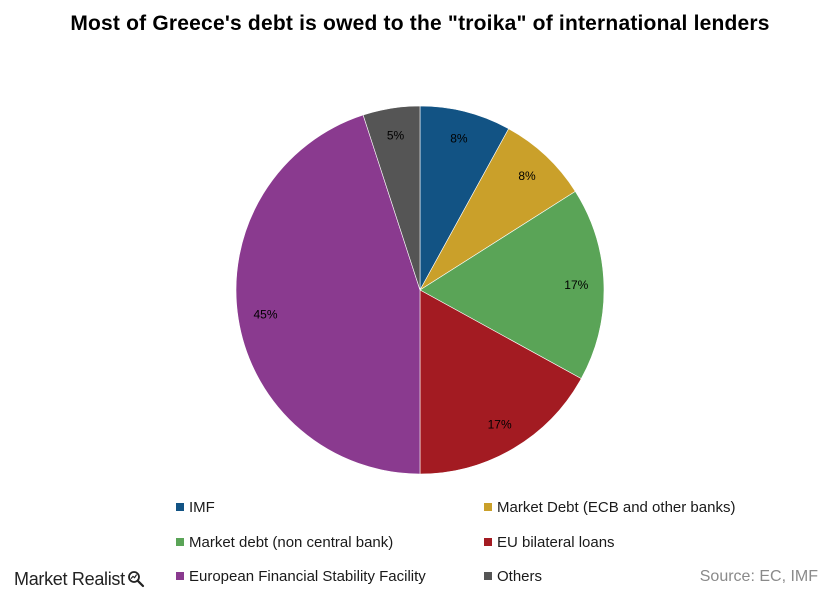 This screenshot has width=840, height=600. What do you see at coordinates (527, 176) in the screenshot?
I see `slice-label-market-debt-ecb-and-other-banks: 8%` at bounding box center [527, 176].